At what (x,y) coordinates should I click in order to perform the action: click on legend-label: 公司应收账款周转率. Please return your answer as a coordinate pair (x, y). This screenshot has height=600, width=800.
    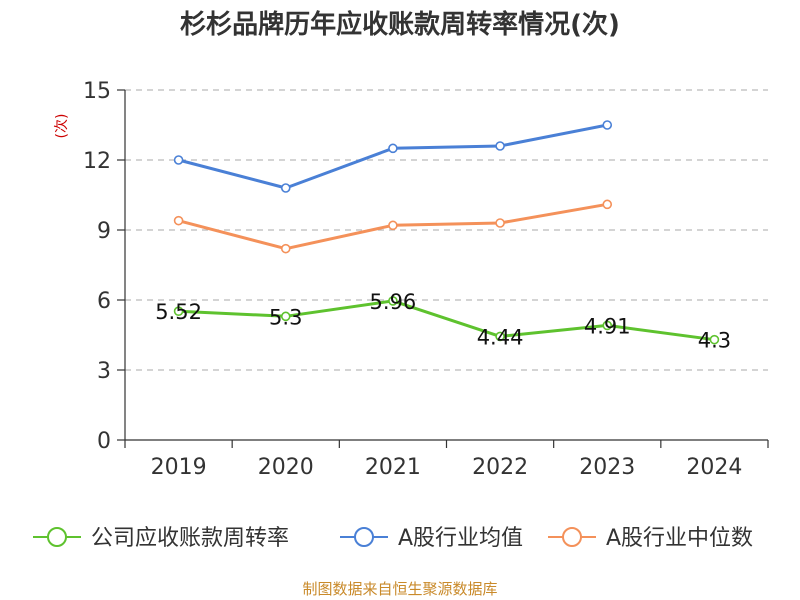
    Looking at the image, I should click on (190, 538).